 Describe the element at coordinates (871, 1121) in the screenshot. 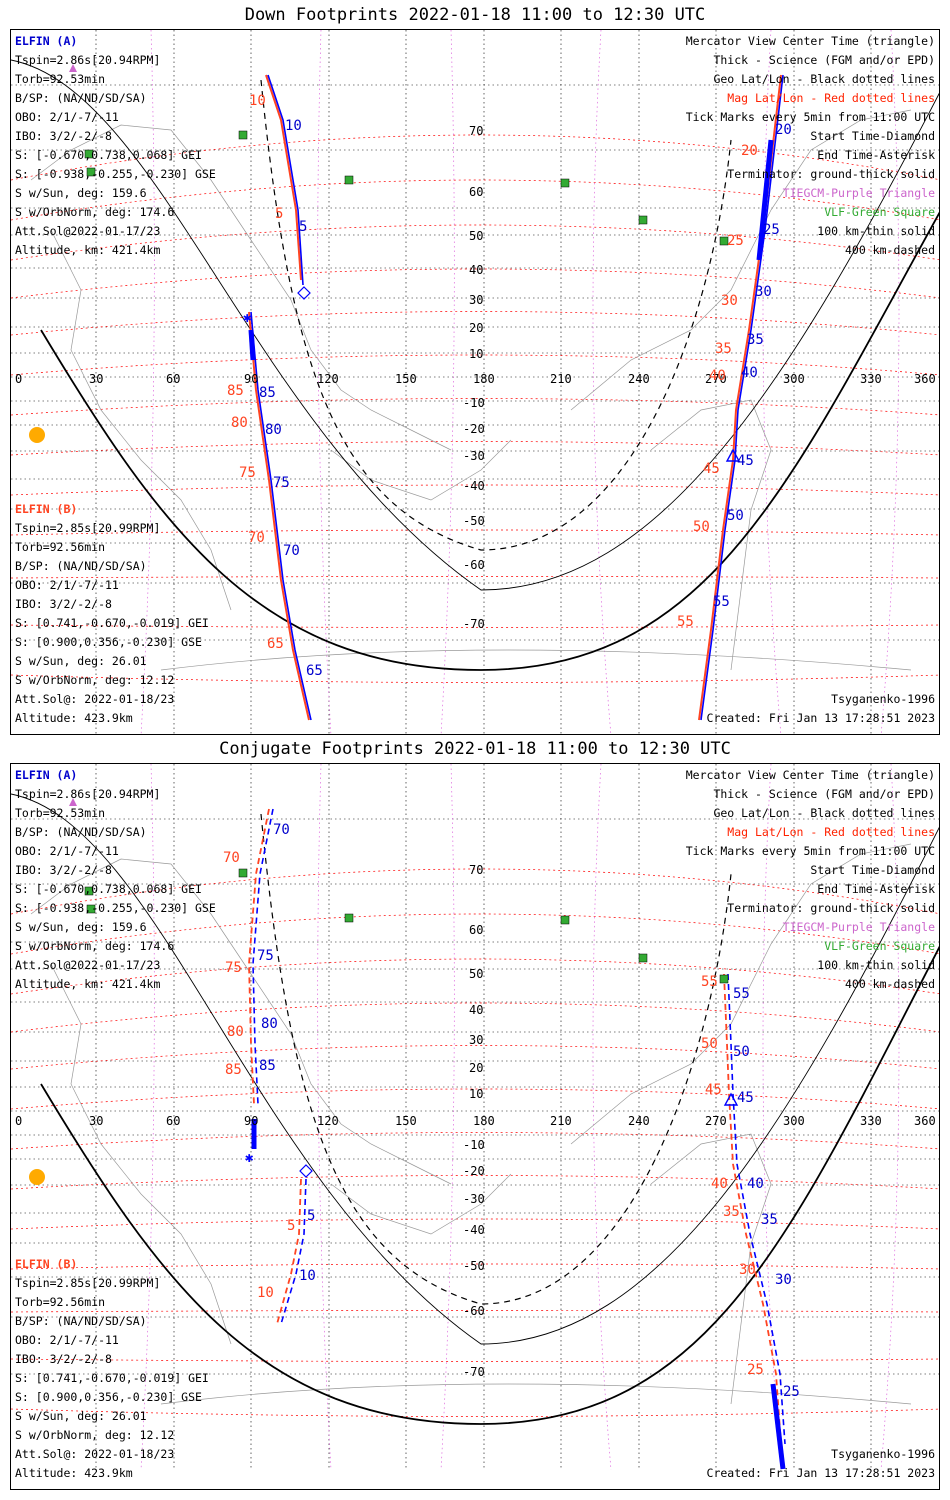

I see `lon-tick: 330` at that location.